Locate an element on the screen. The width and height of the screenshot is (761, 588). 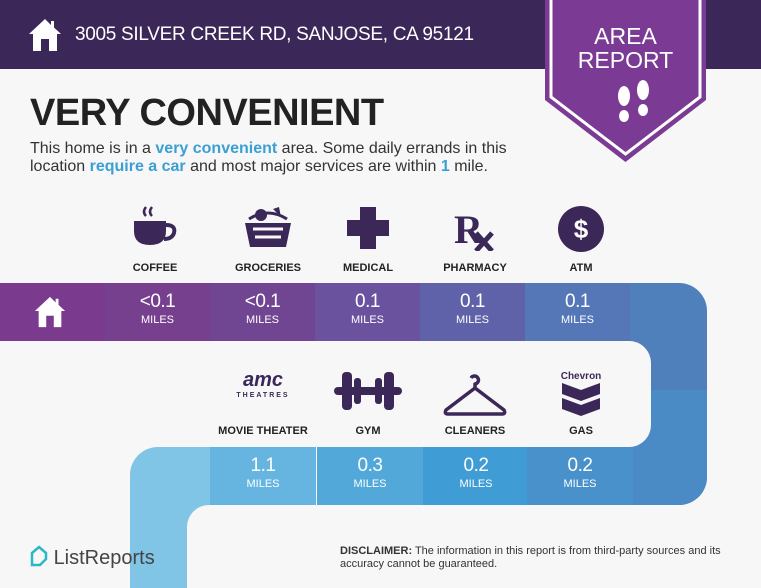
category-label: GAS is located at coordinates (581, 431).